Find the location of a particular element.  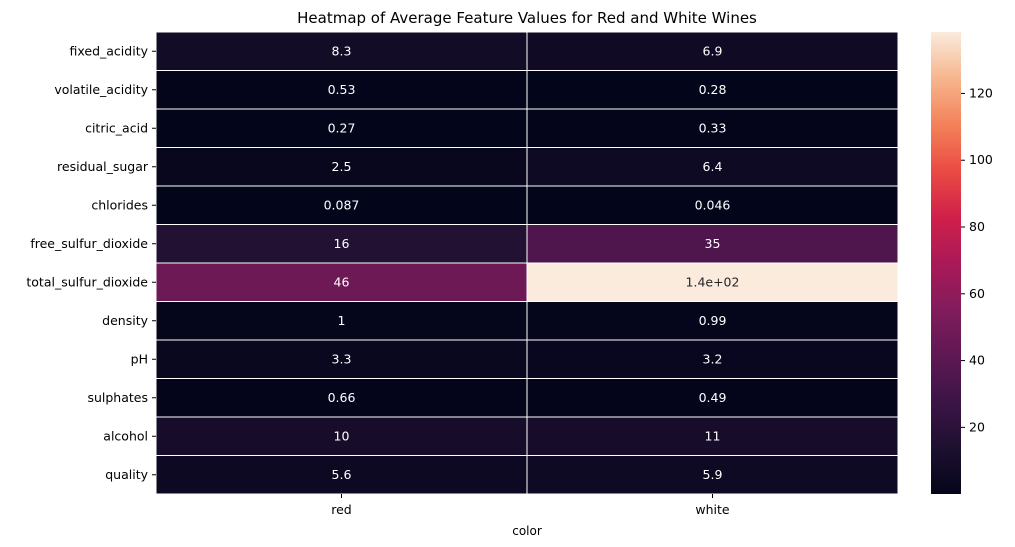

cell-value-label: 1 is located at coordinates (342, 320).